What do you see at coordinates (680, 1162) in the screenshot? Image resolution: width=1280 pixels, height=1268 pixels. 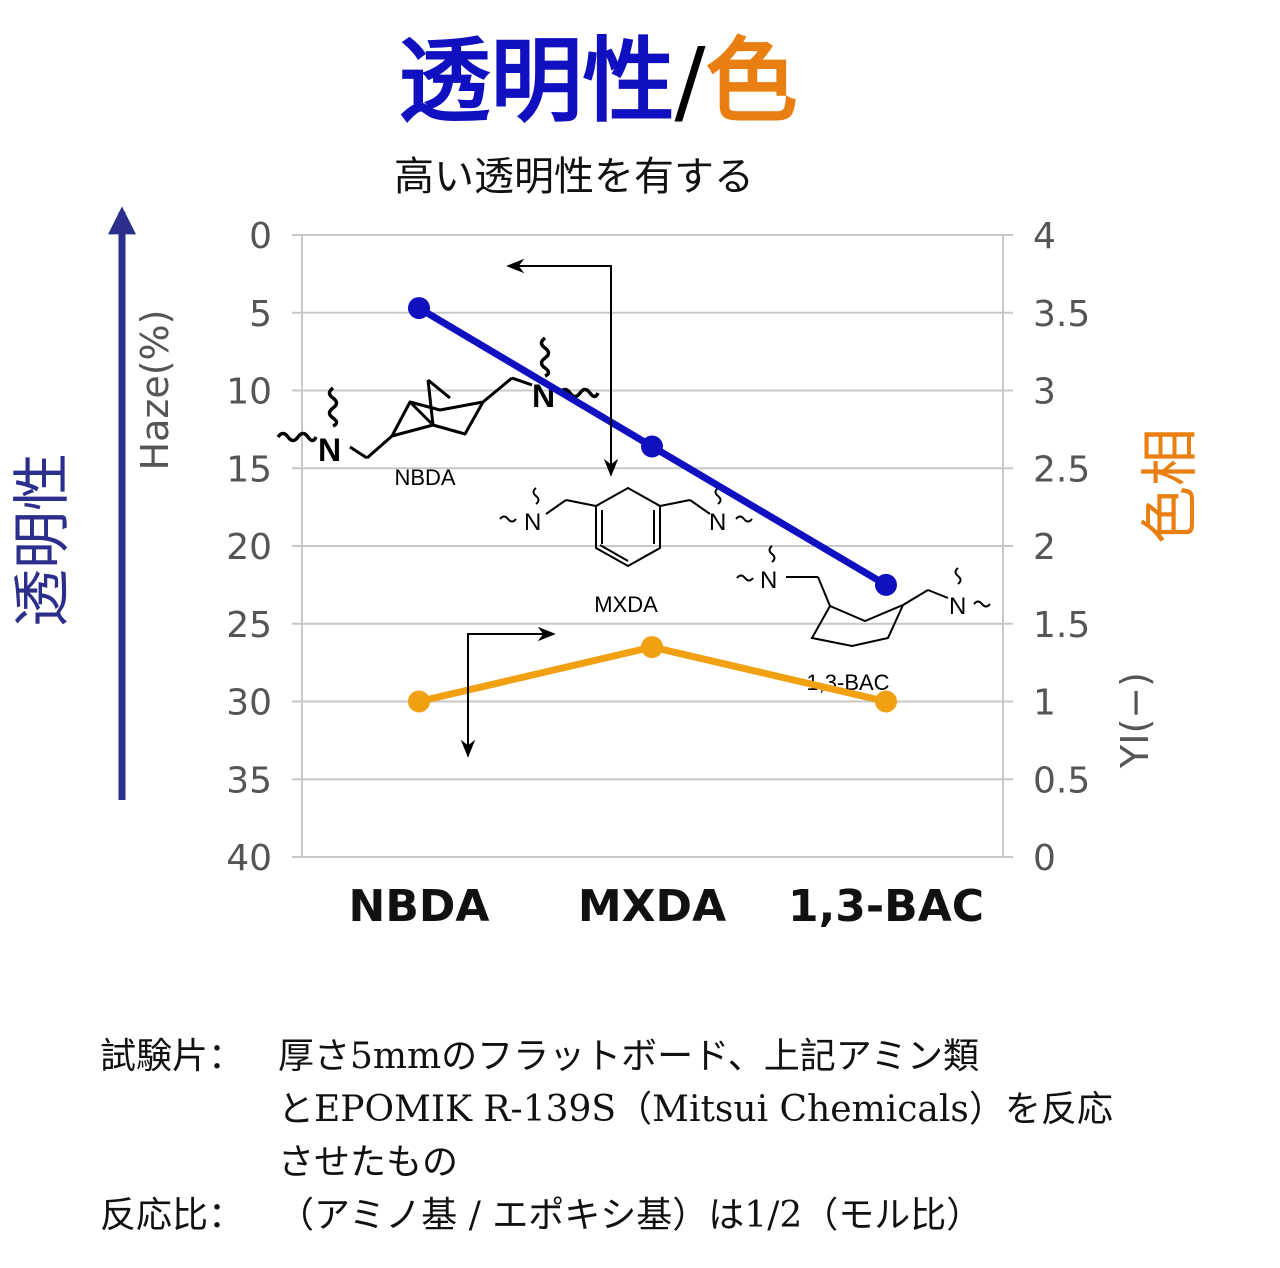 I see `specimen-row-3: させたもの` at bounding box center [680, 1162].